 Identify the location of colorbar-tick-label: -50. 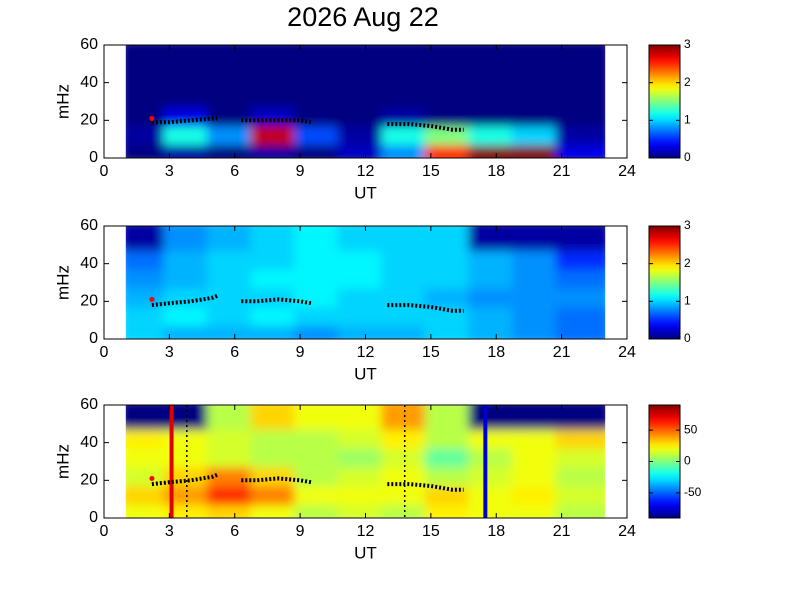
(693, 492).